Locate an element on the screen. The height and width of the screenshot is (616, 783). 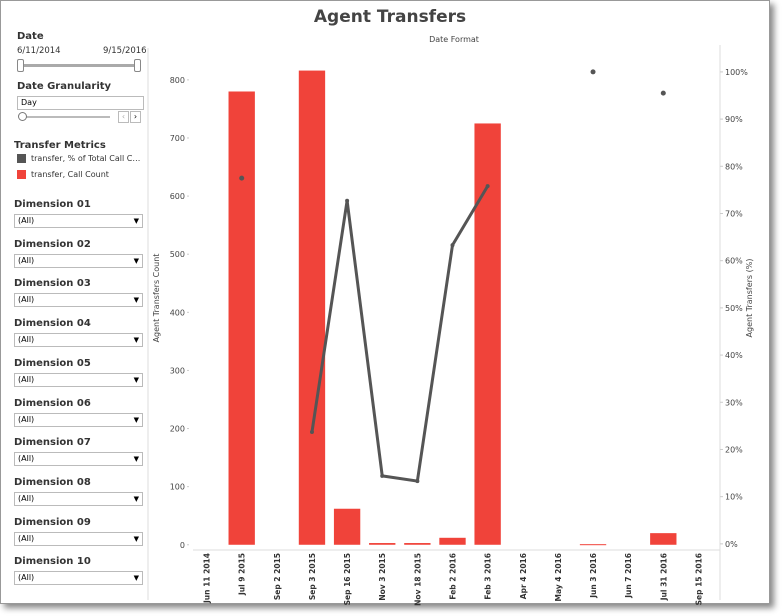
x-tick-label: Sep 15 2016 is located at coordinates (698, 579).